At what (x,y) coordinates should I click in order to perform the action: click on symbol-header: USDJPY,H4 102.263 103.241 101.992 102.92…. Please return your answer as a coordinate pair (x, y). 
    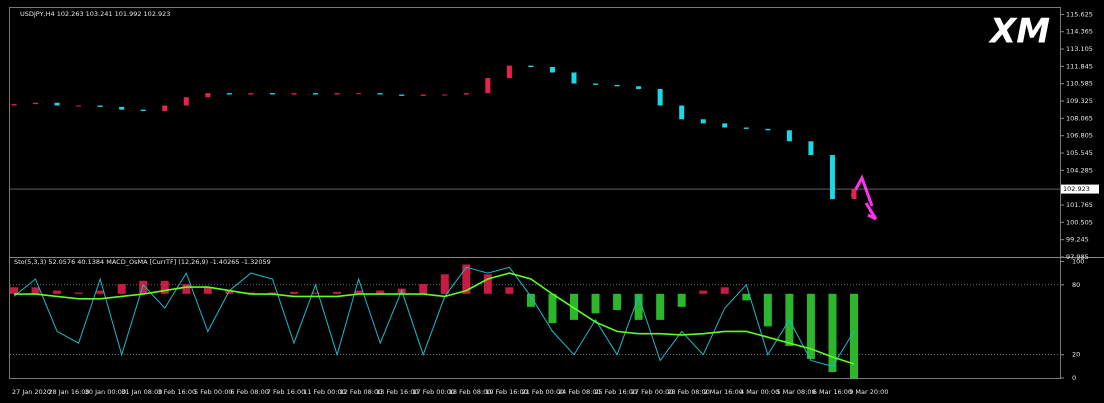
    Looking at the image, I should click on (95, 14).